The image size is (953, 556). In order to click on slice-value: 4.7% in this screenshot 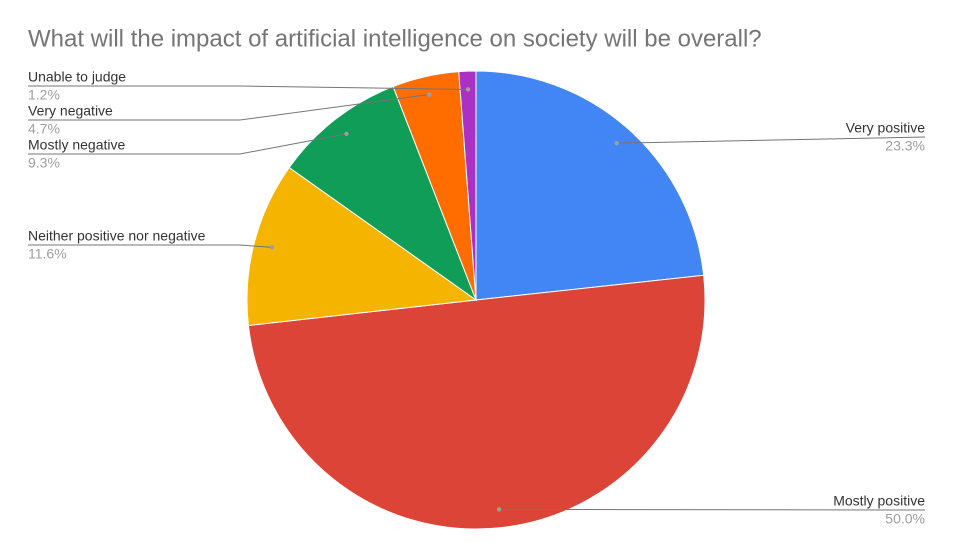, I will do `click(44, 129)`.